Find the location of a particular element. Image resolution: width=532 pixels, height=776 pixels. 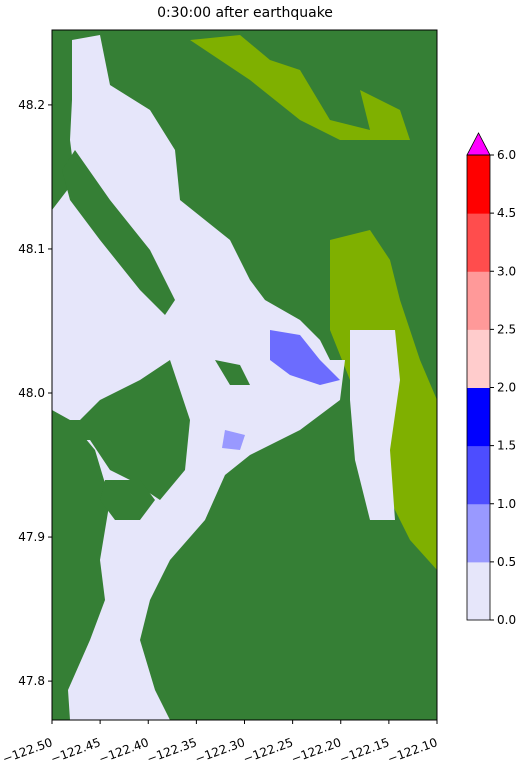

colorbar-tick-label: 1.5 is located at coordinates (506, 446).